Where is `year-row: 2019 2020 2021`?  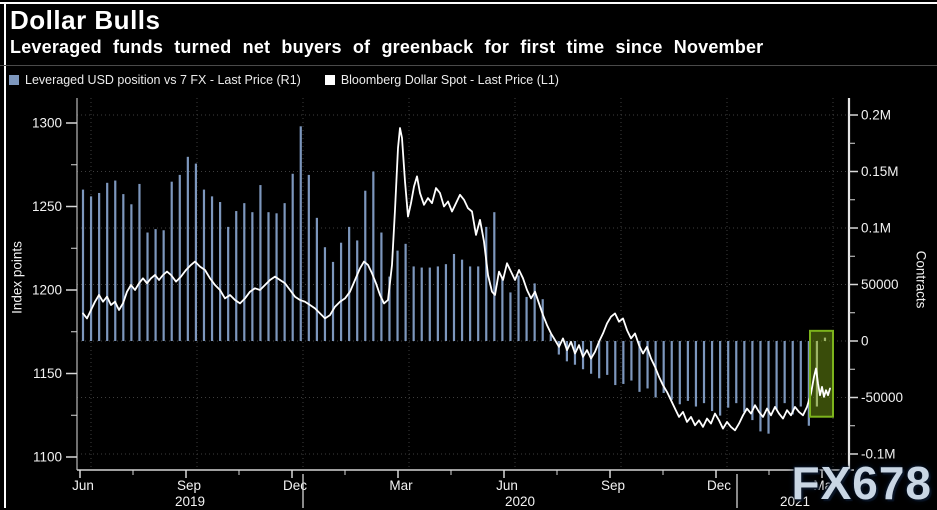 year-row: 2019 2020 2021 is located at coordinates (492, 491).